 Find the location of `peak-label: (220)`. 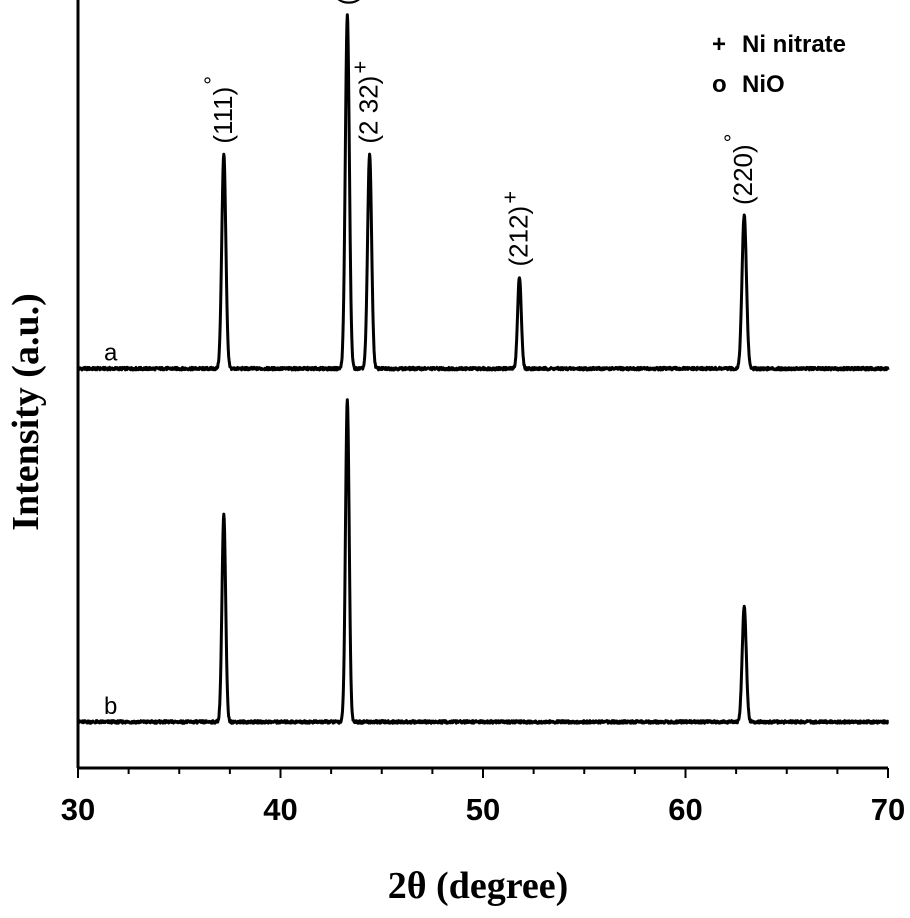

peak-label: (220) is located at coordinates (743, 174).